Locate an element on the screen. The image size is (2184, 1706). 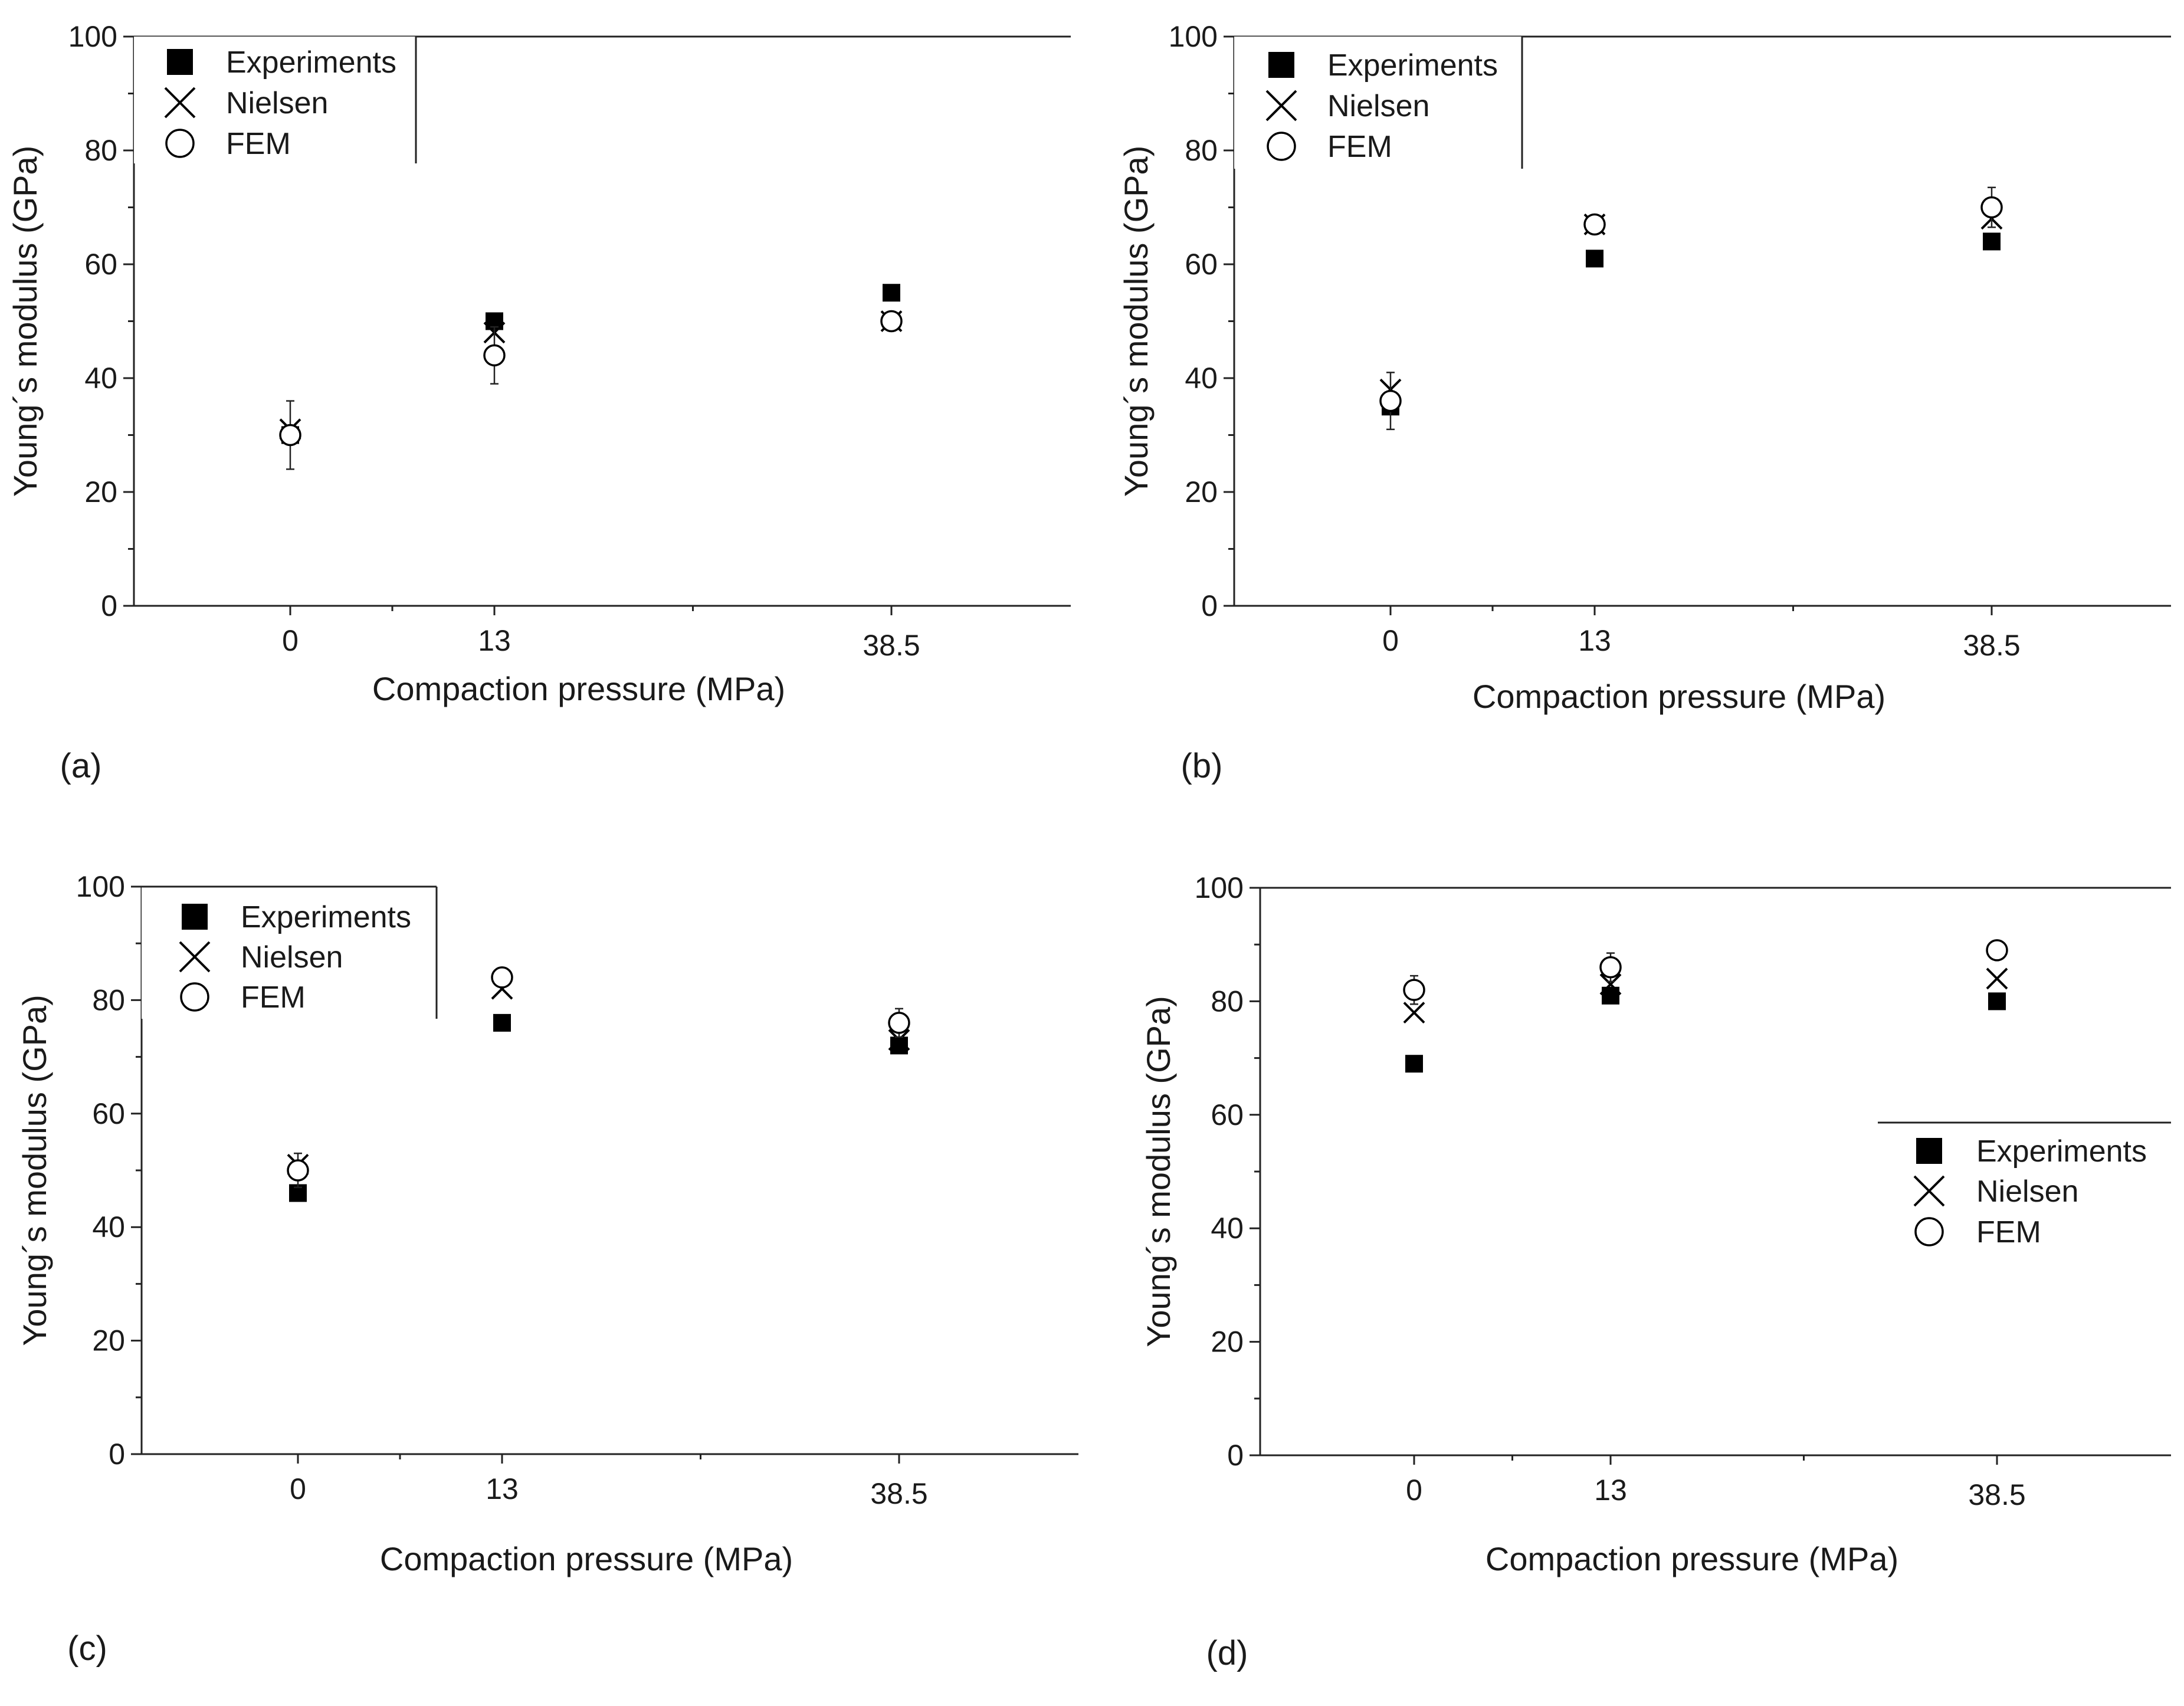
panel-label: (c) is located at coordinates (87, 1649).